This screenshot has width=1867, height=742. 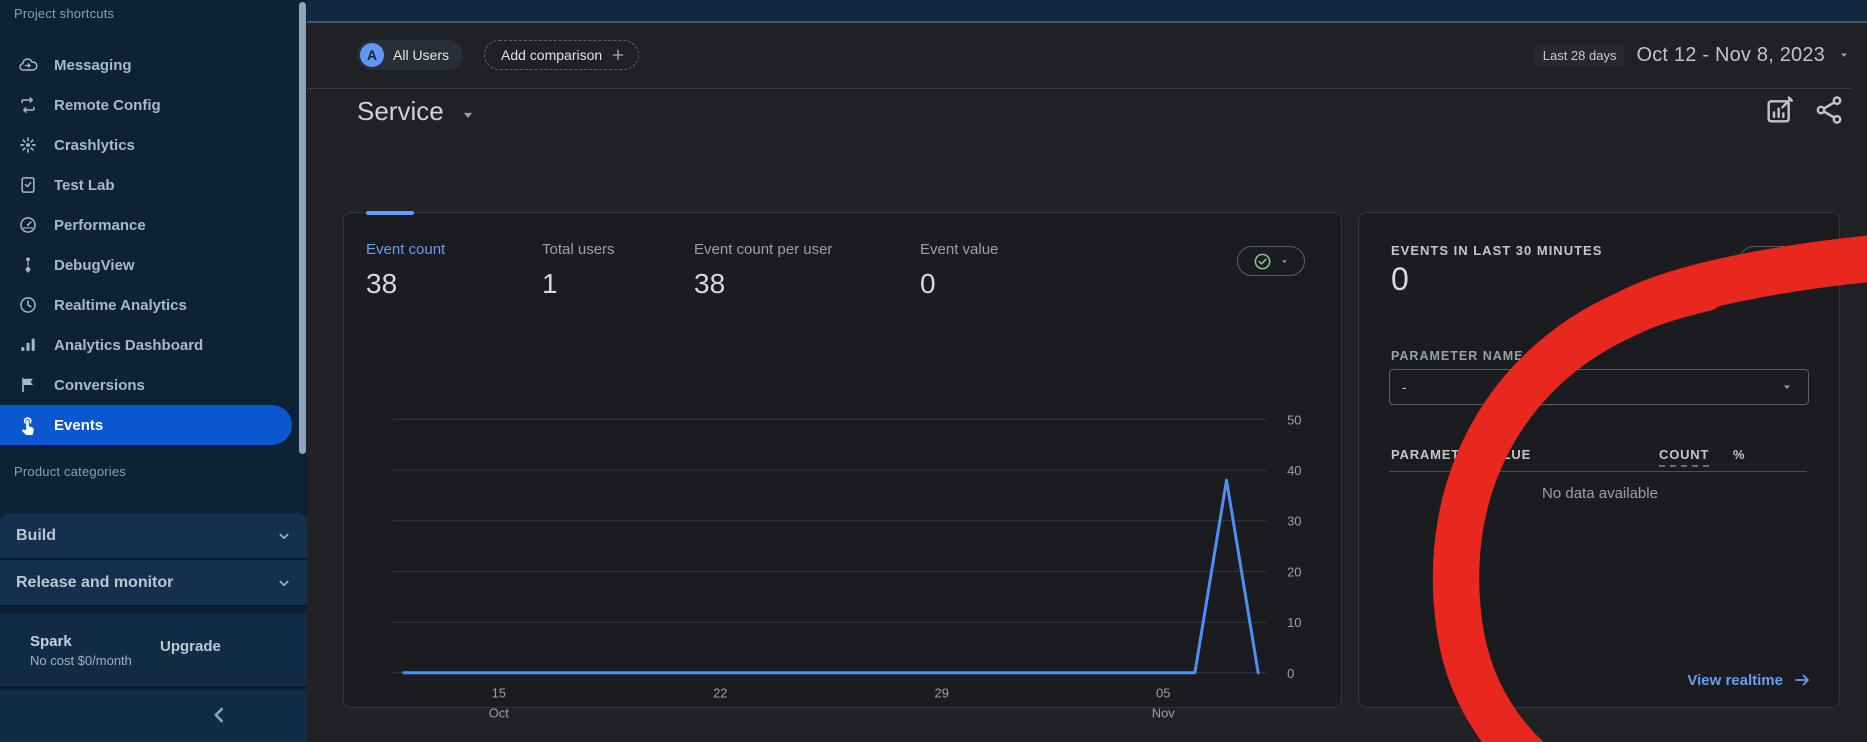 I want to click on metric-value: 0, so click(x=928, y=283).